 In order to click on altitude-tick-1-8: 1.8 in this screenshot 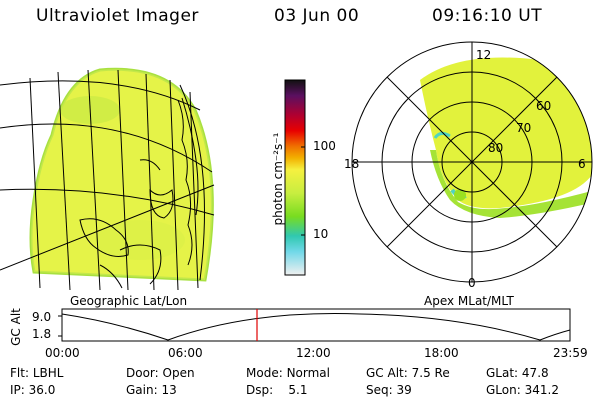, I will do `click(42, 334)`.